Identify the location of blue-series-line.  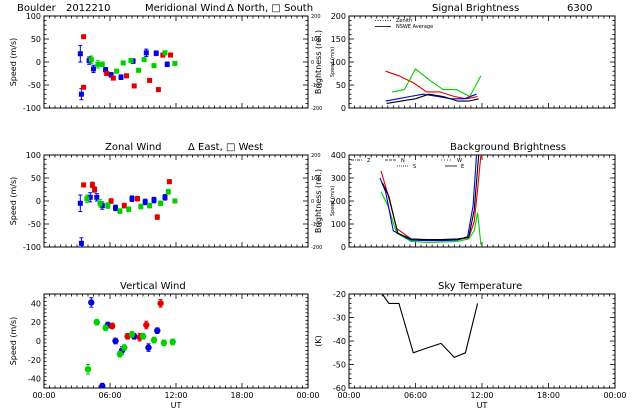
(428, 198).